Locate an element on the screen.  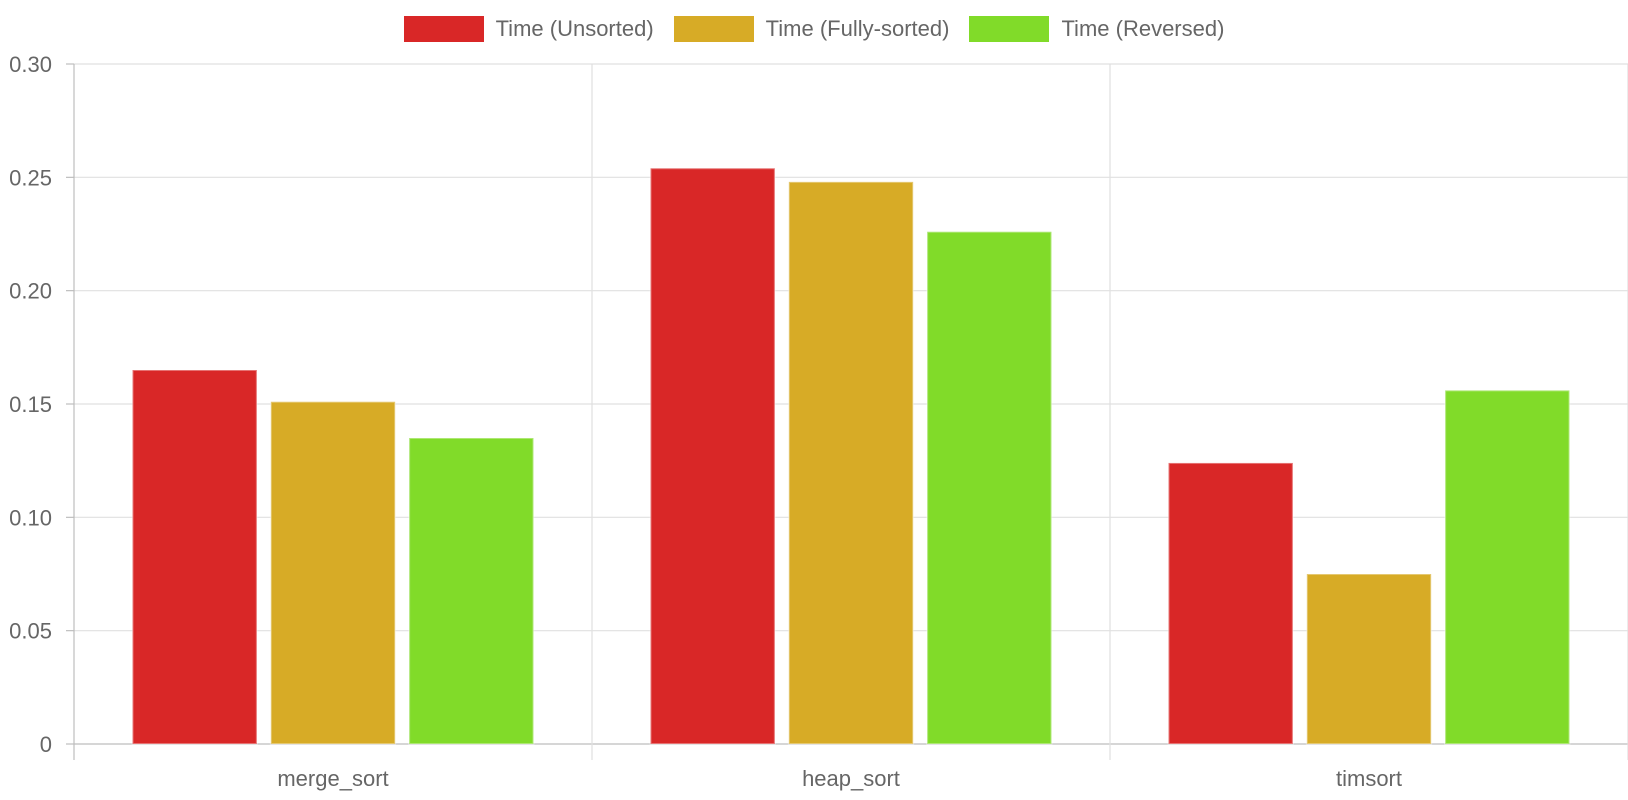
legend-label-fully-sorted: Time (Fully-sorted) is located at coordinates (857, 28).